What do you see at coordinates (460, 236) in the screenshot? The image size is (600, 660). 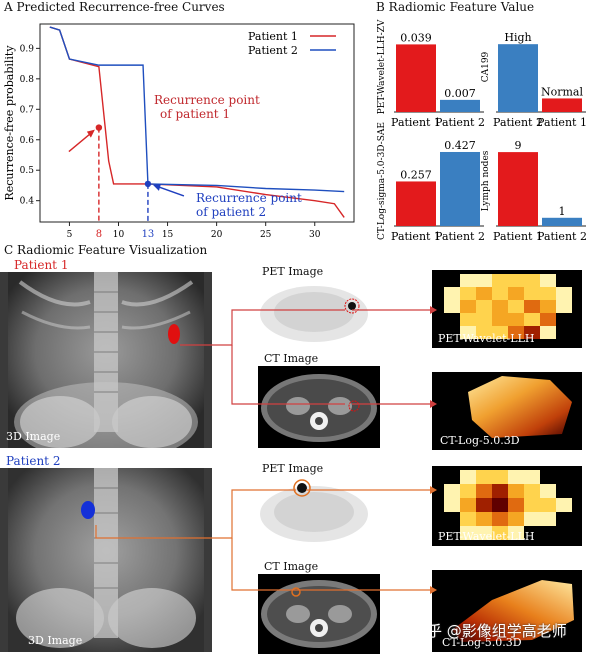 I see `bar-category-label-3-2: Patient 2` at bounding box center [460, 236].